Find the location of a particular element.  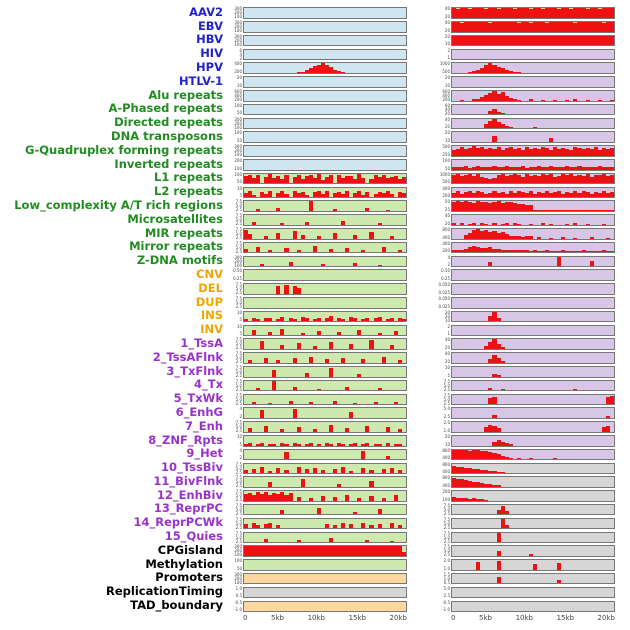

track-row: INS 10 5 30 20 10 is located at coordinates (315, 316).